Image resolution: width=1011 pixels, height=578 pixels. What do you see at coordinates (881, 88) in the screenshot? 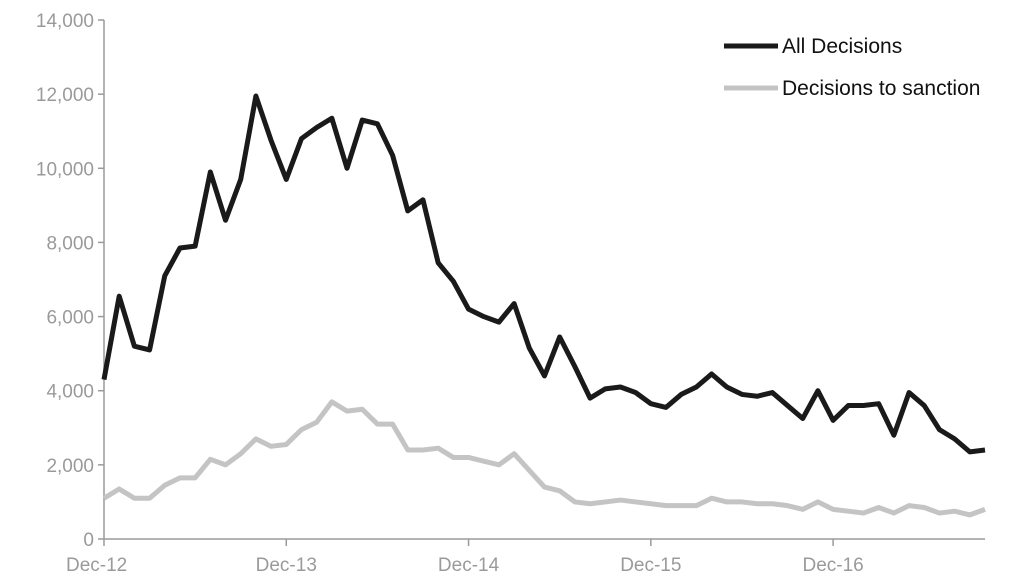
I see `legend-label-decisions-to-sanction: Decisions to sanction` at bounding box center [881, 88].